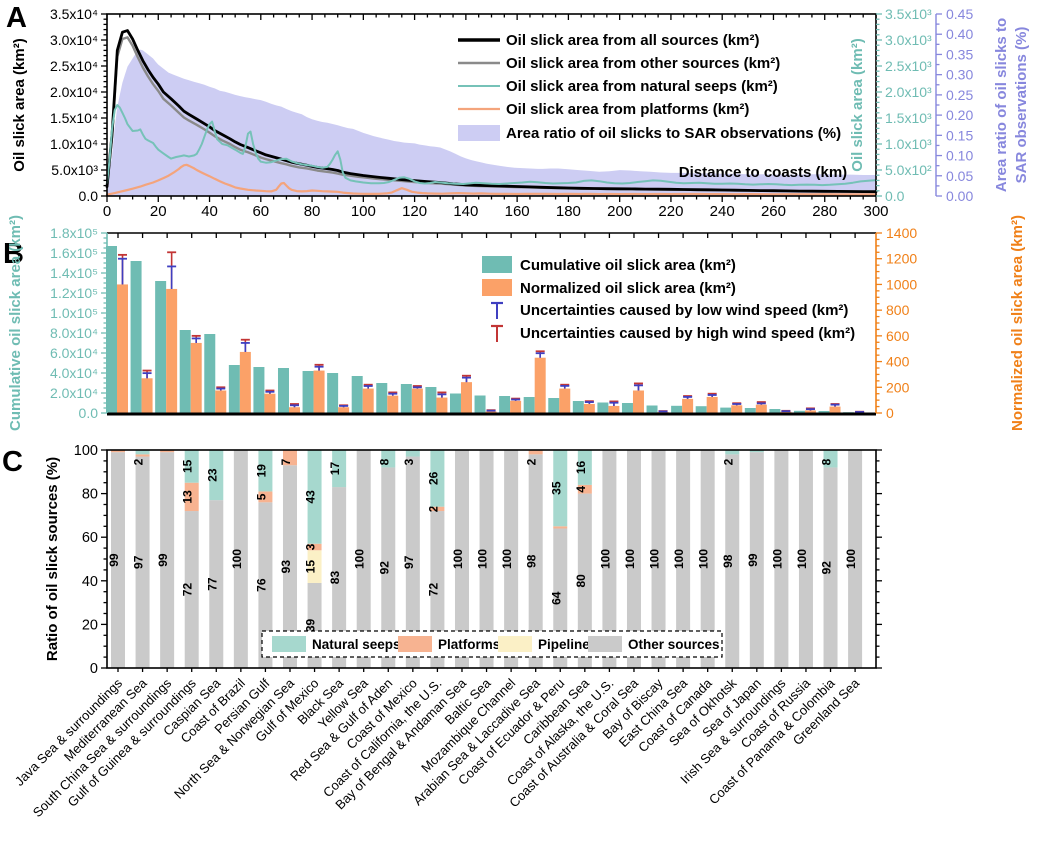 This screenshot has width=1040, height=848. I want to click on y-right-tick-label: 1400, so click(901, 233).